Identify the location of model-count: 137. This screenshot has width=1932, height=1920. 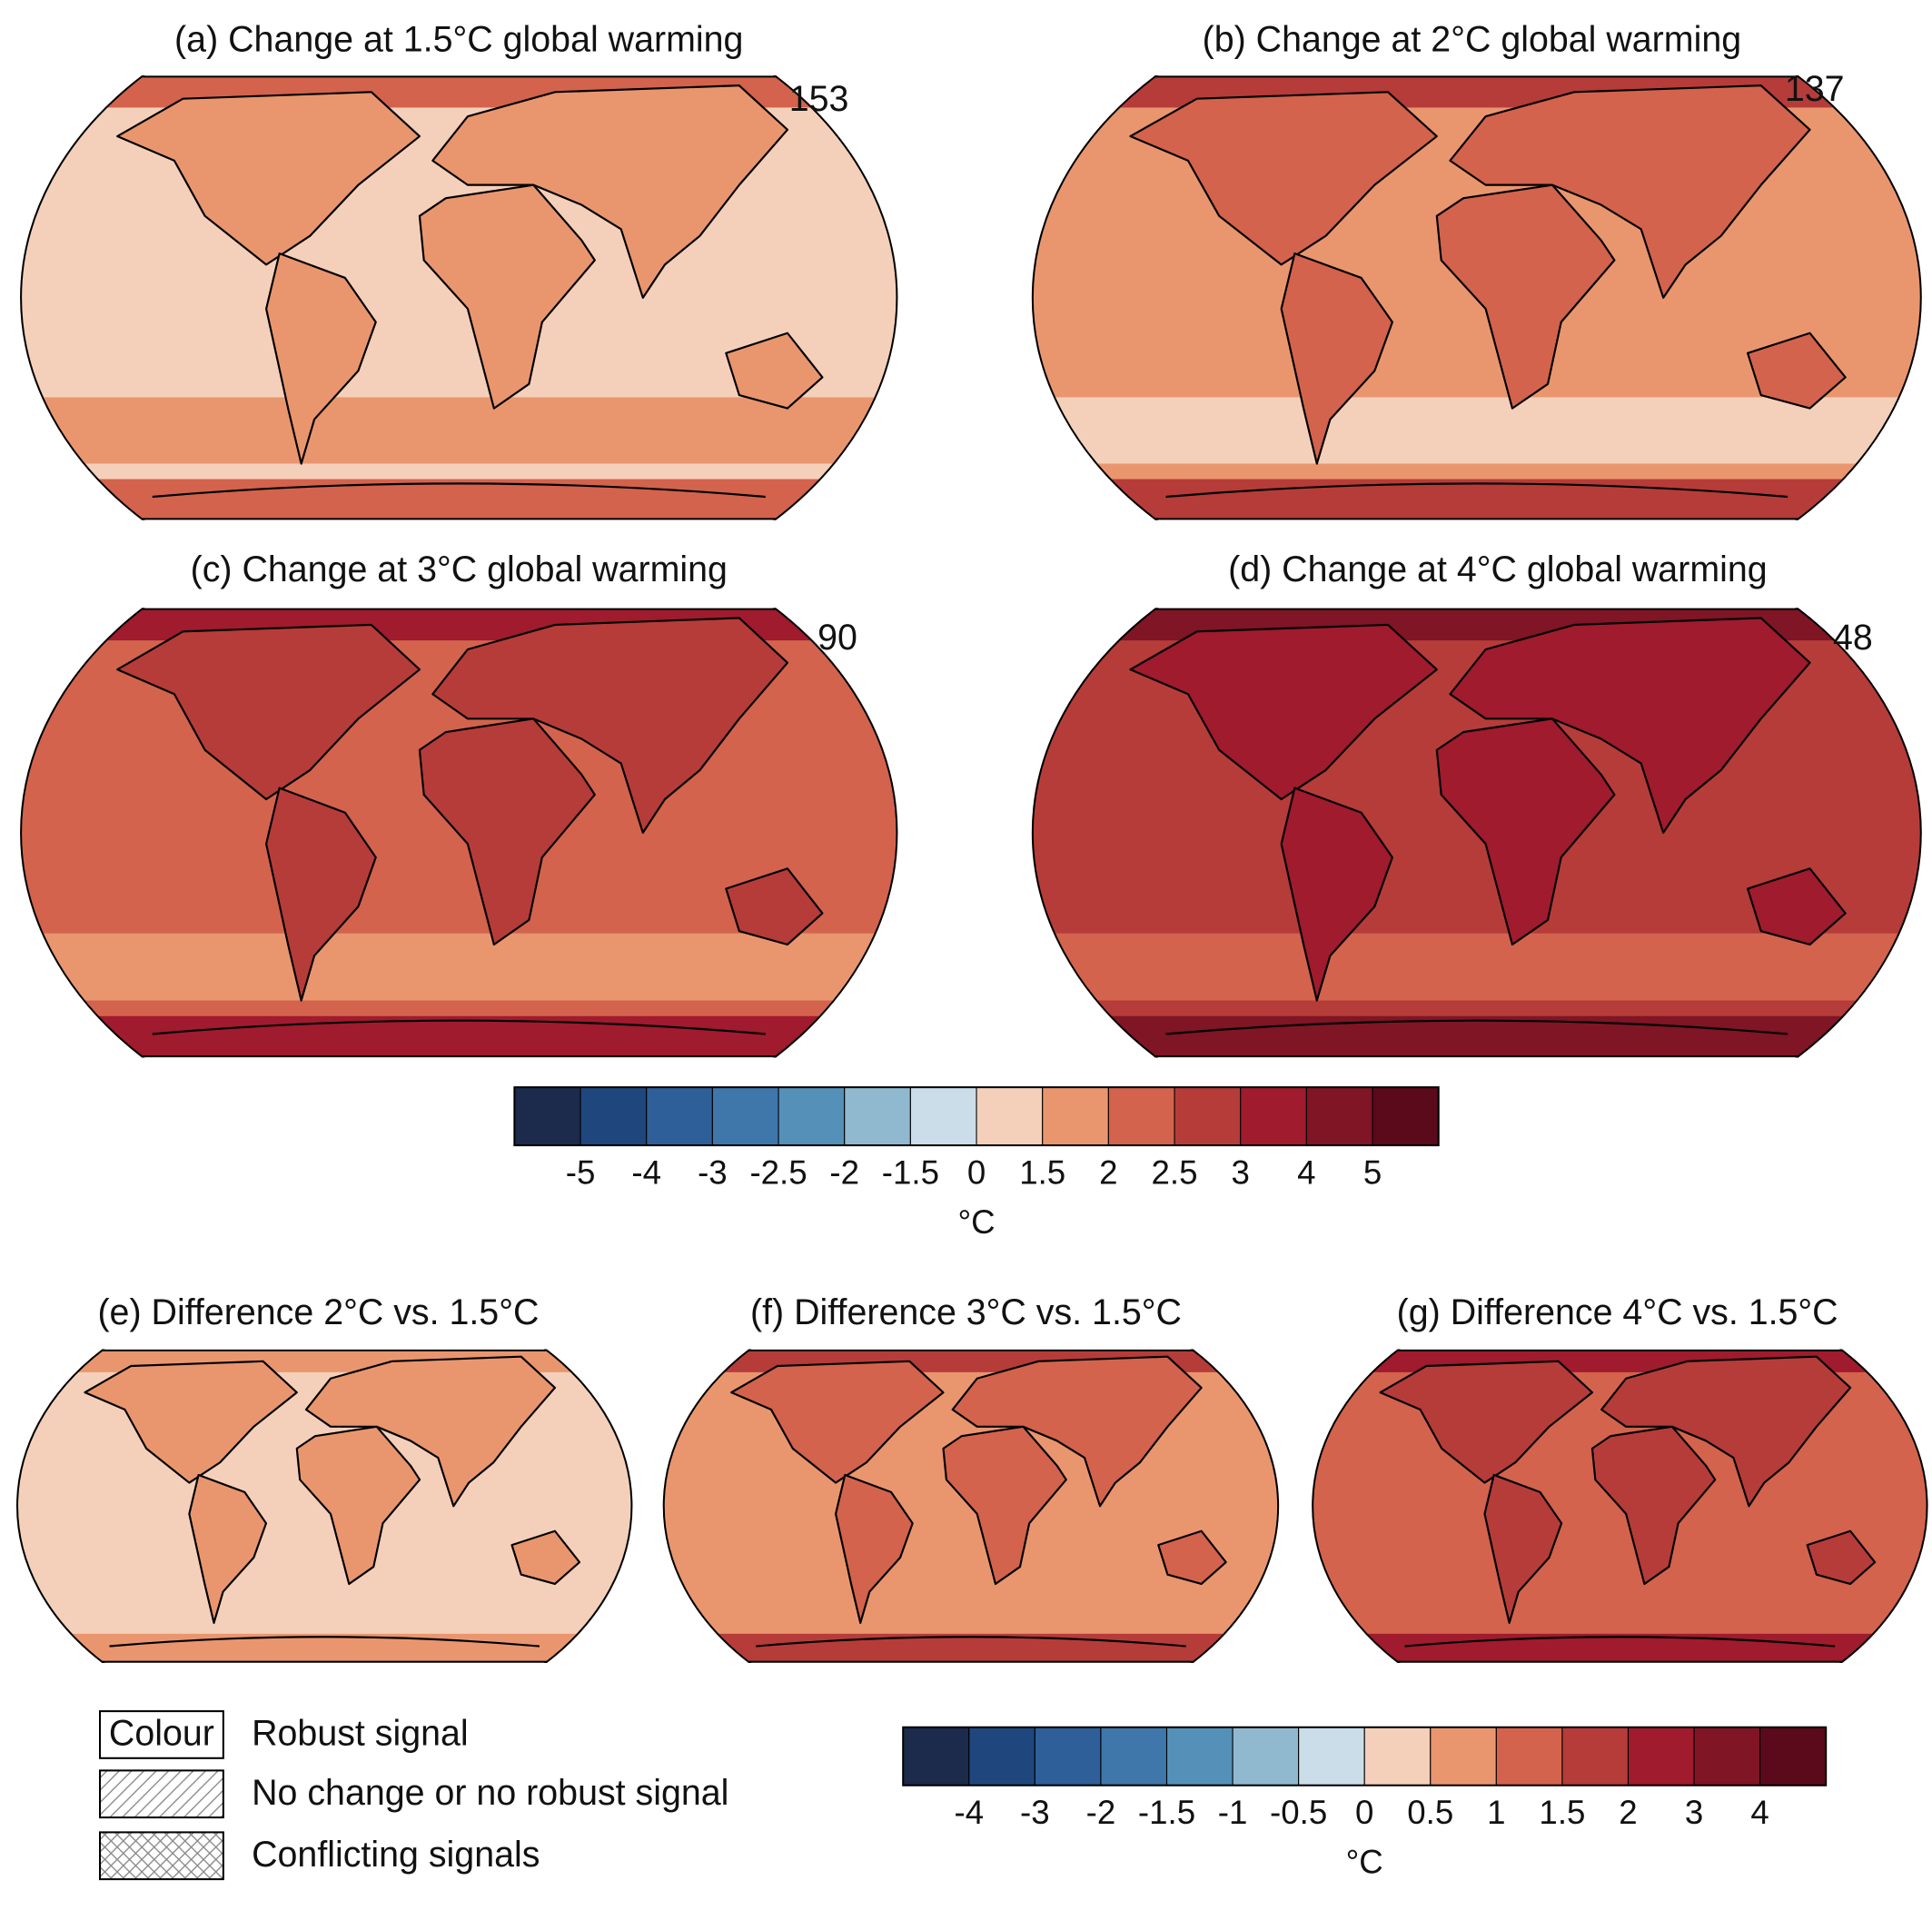
(1815, 89).